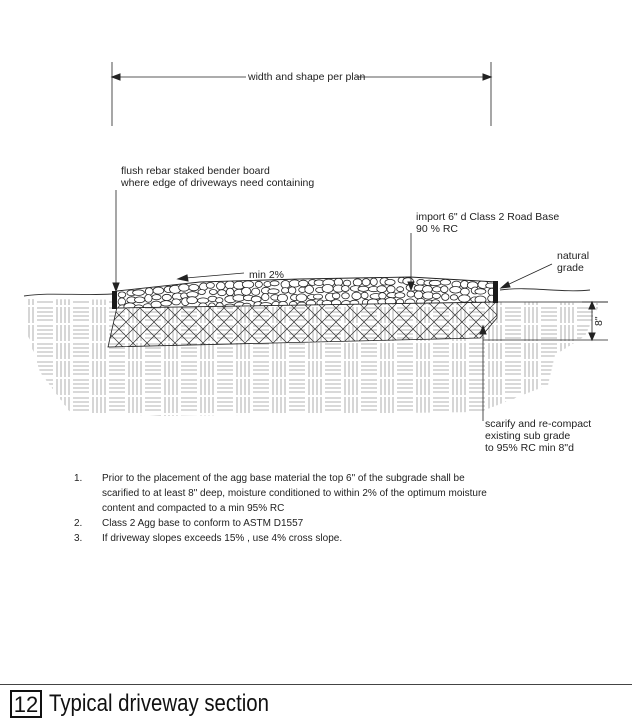 The width and height of the screenshot is (632, 722). What do you see at coordinates (570, 268) in the screenshot?
I see `natural-grade-label-2: grade` at bounding box center [570, 268].